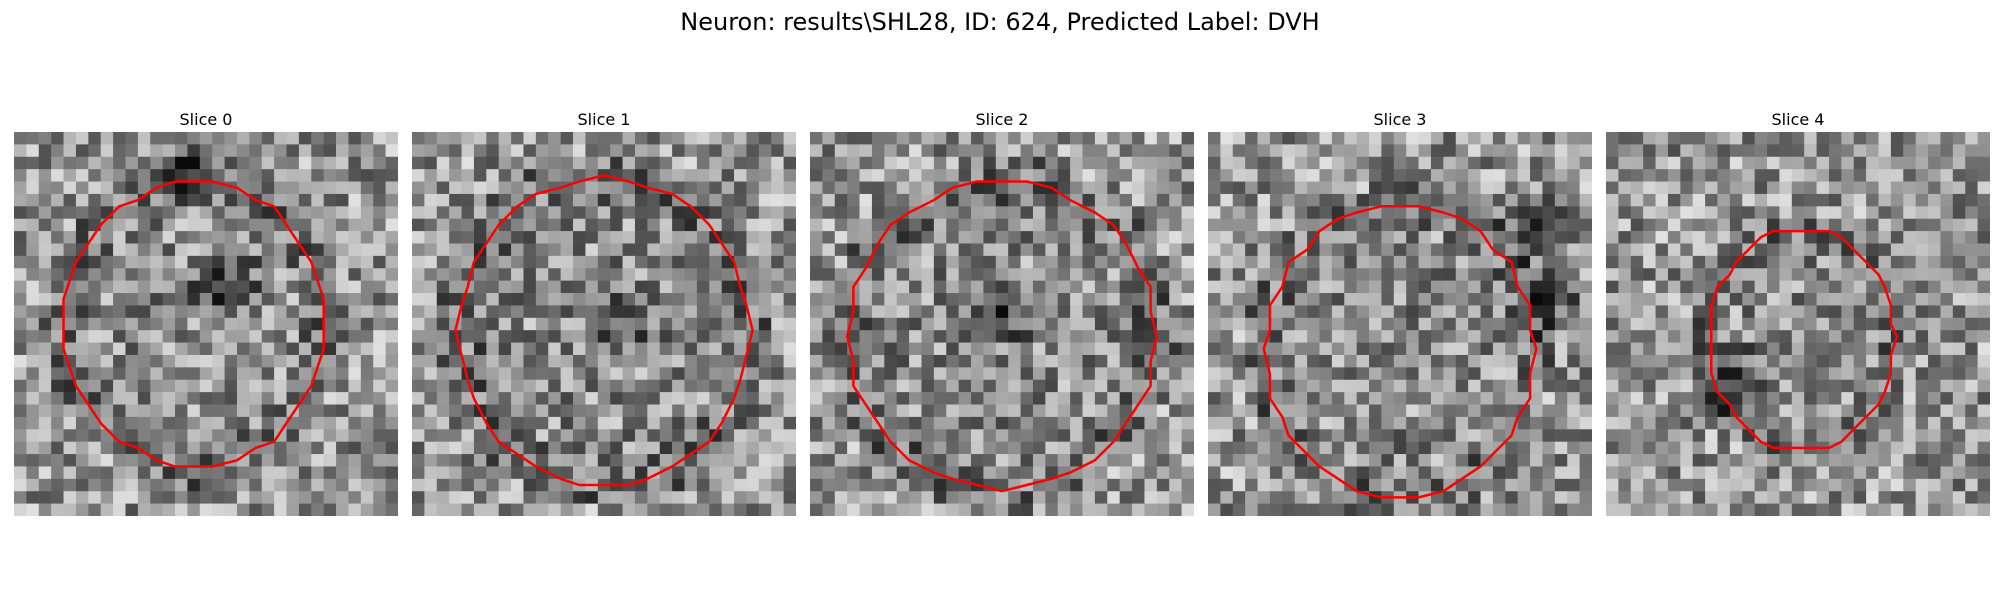 This screenshot has width=2000, height=600. Describe the element at coordinates (1798, 119) in the screenshot. I see `slice-title-4: Slice 4` at that location.